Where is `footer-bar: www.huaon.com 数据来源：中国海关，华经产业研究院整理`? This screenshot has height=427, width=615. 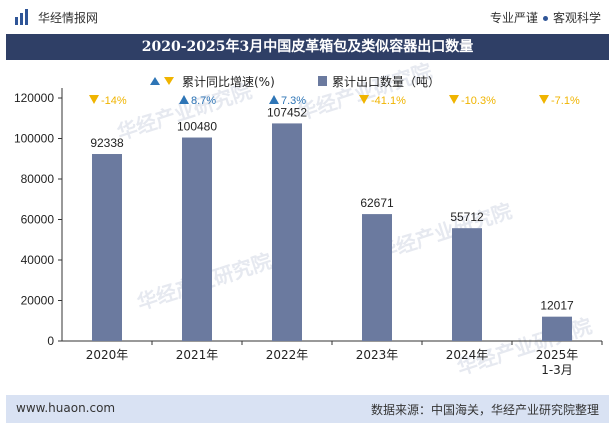
footer-bar: www.huaon.com 数据来源：中国海关，华经产业研究院整理 is located at coordinates (307, 409).